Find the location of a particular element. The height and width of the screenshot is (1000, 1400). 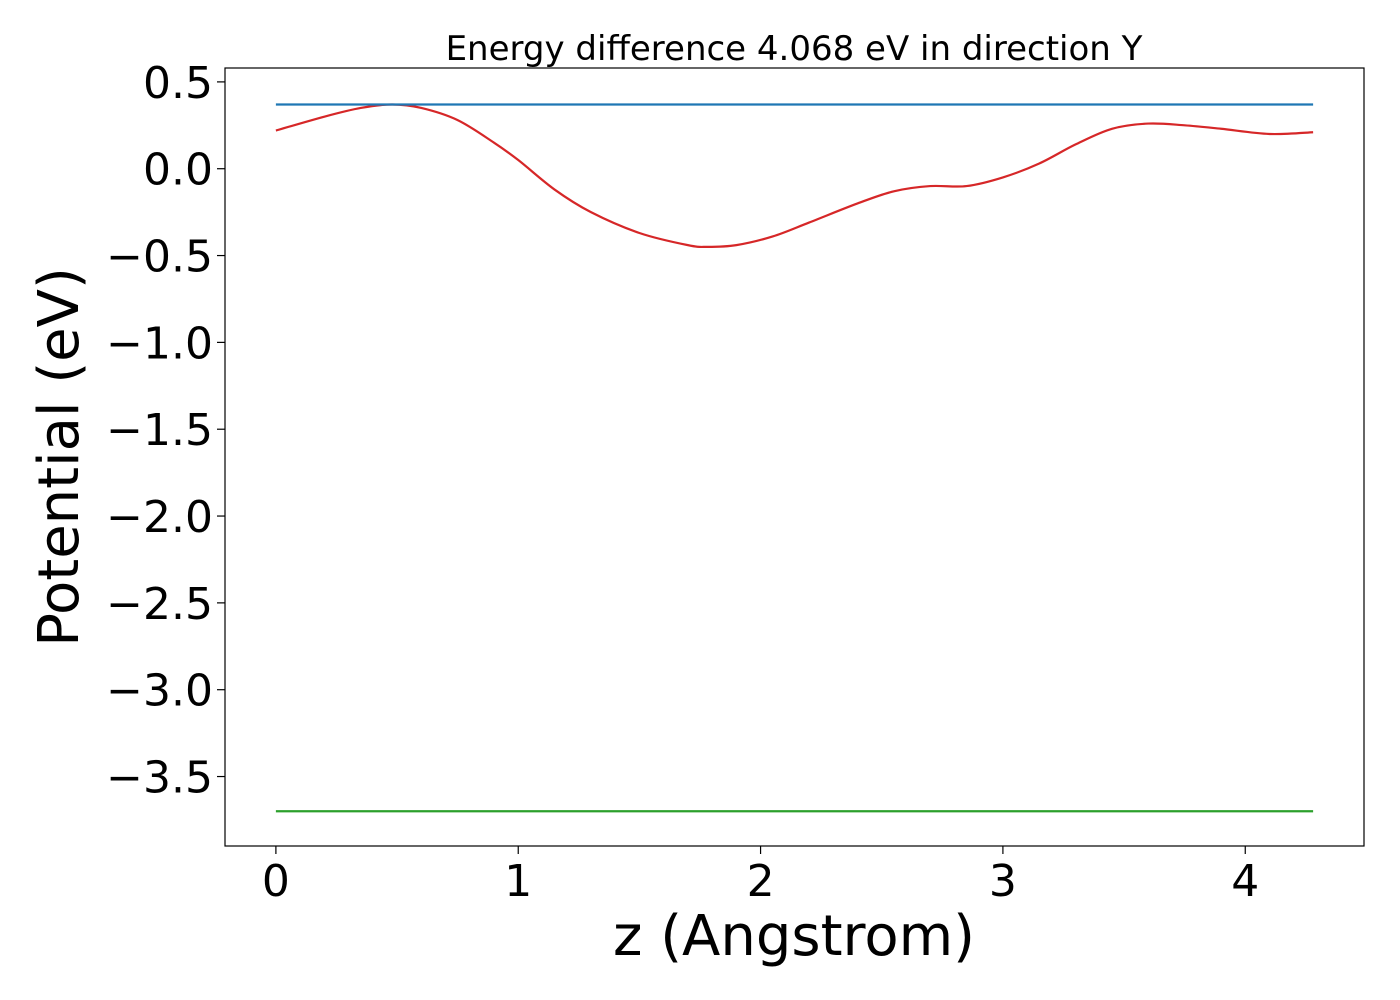

x-tick-label-1: 1 is located at coordinates (518, 881).